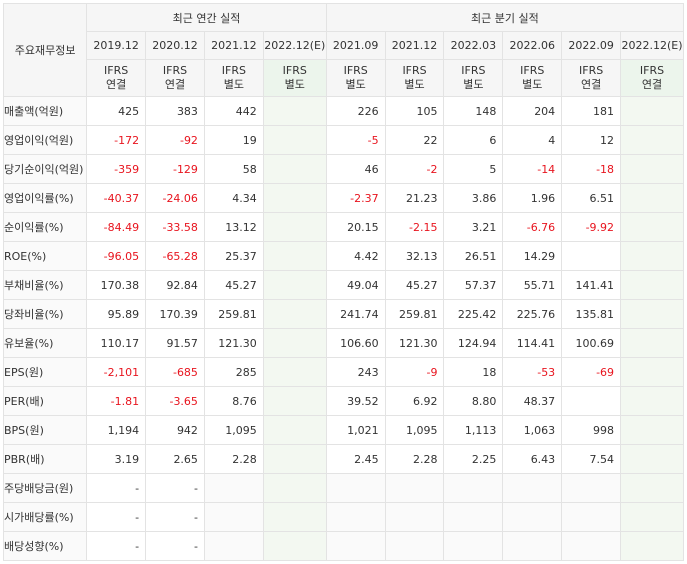 Image resolution: width=687 pixels, height=564 pixels. What do you see at coordinates (414, 227) in the screenshot?
I see `value-cell: -2.15` at bounding box center [414, 227].